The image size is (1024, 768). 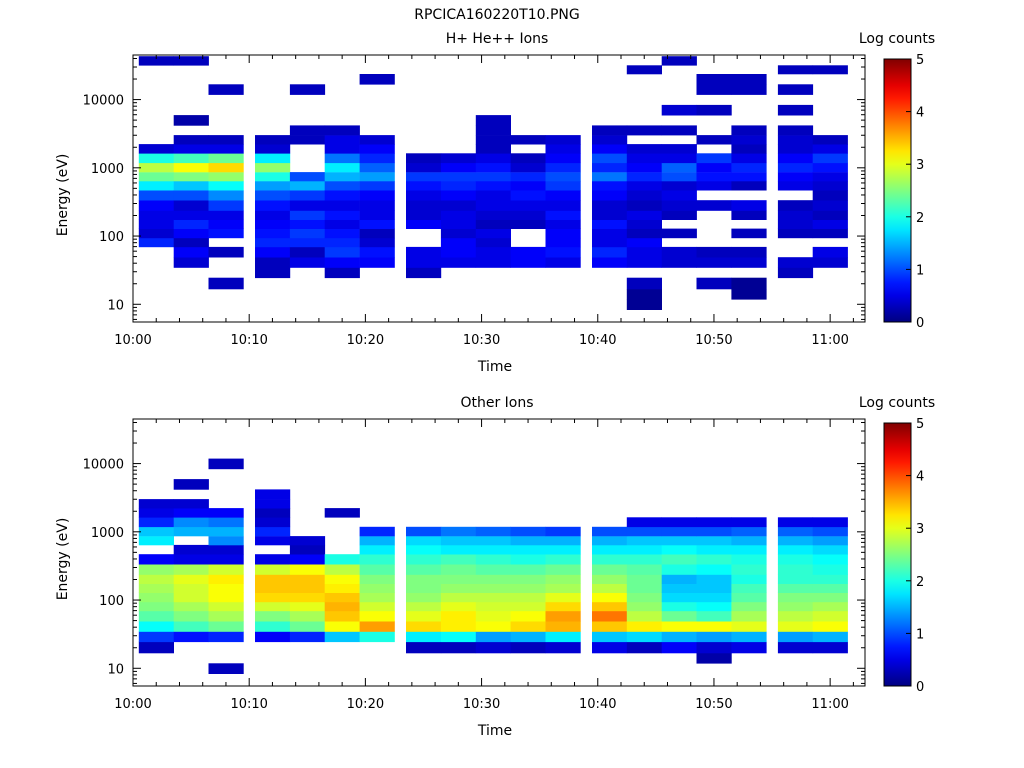 I want to click on y-tick-label: 1000, so click(x=107, y=533).